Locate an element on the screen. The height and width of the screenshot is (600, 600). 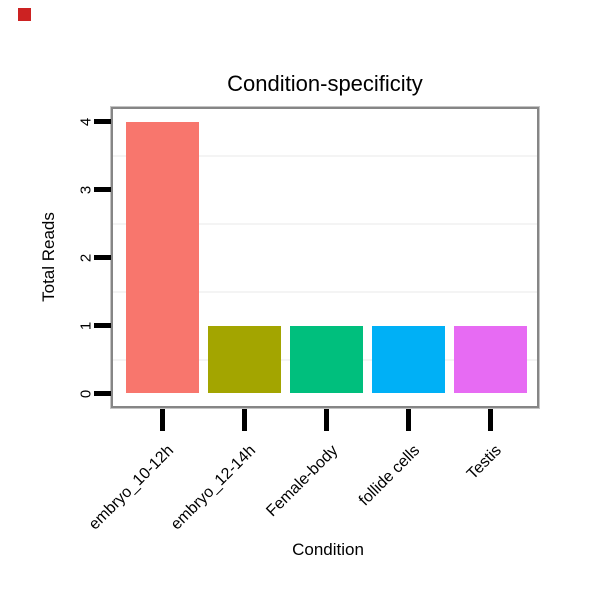
y-axis-title: Total Reads is located at coordinates (48, 257).